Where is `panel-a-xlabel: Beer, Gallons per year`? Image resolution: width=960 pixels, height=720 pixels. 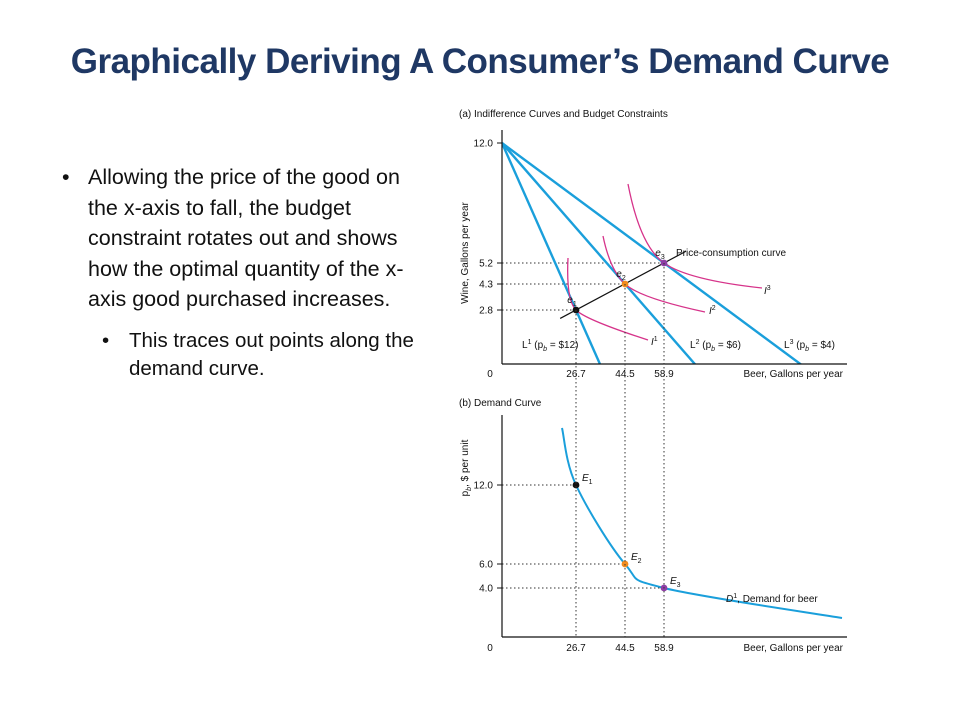
panel-a-xlabel: Beer, Gallons per year is located at coordinates (794, 374).